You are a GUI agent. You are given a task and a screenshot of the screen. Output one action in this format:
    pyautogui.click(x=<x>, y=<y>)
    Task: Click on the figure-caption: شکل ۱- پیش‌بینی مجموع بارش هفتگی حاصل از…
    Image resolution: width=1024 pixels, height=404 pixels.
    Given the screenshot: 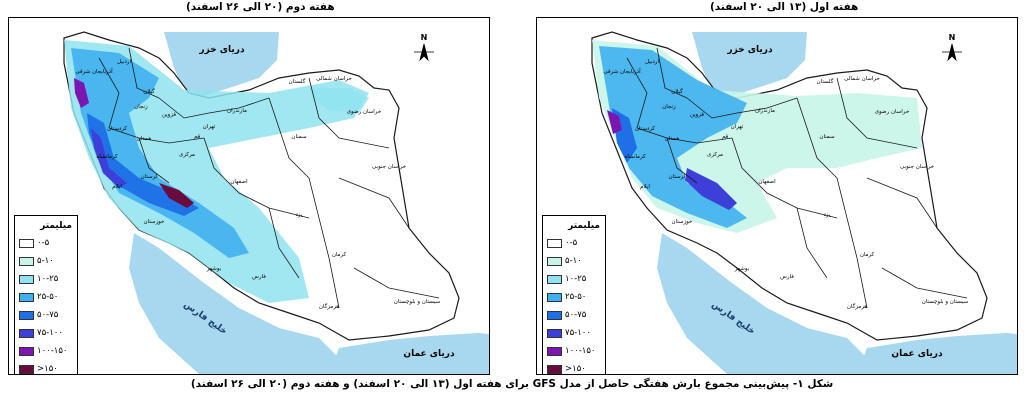 What is the action you would take?
    pyautogui.click(x=512, y=384)
    